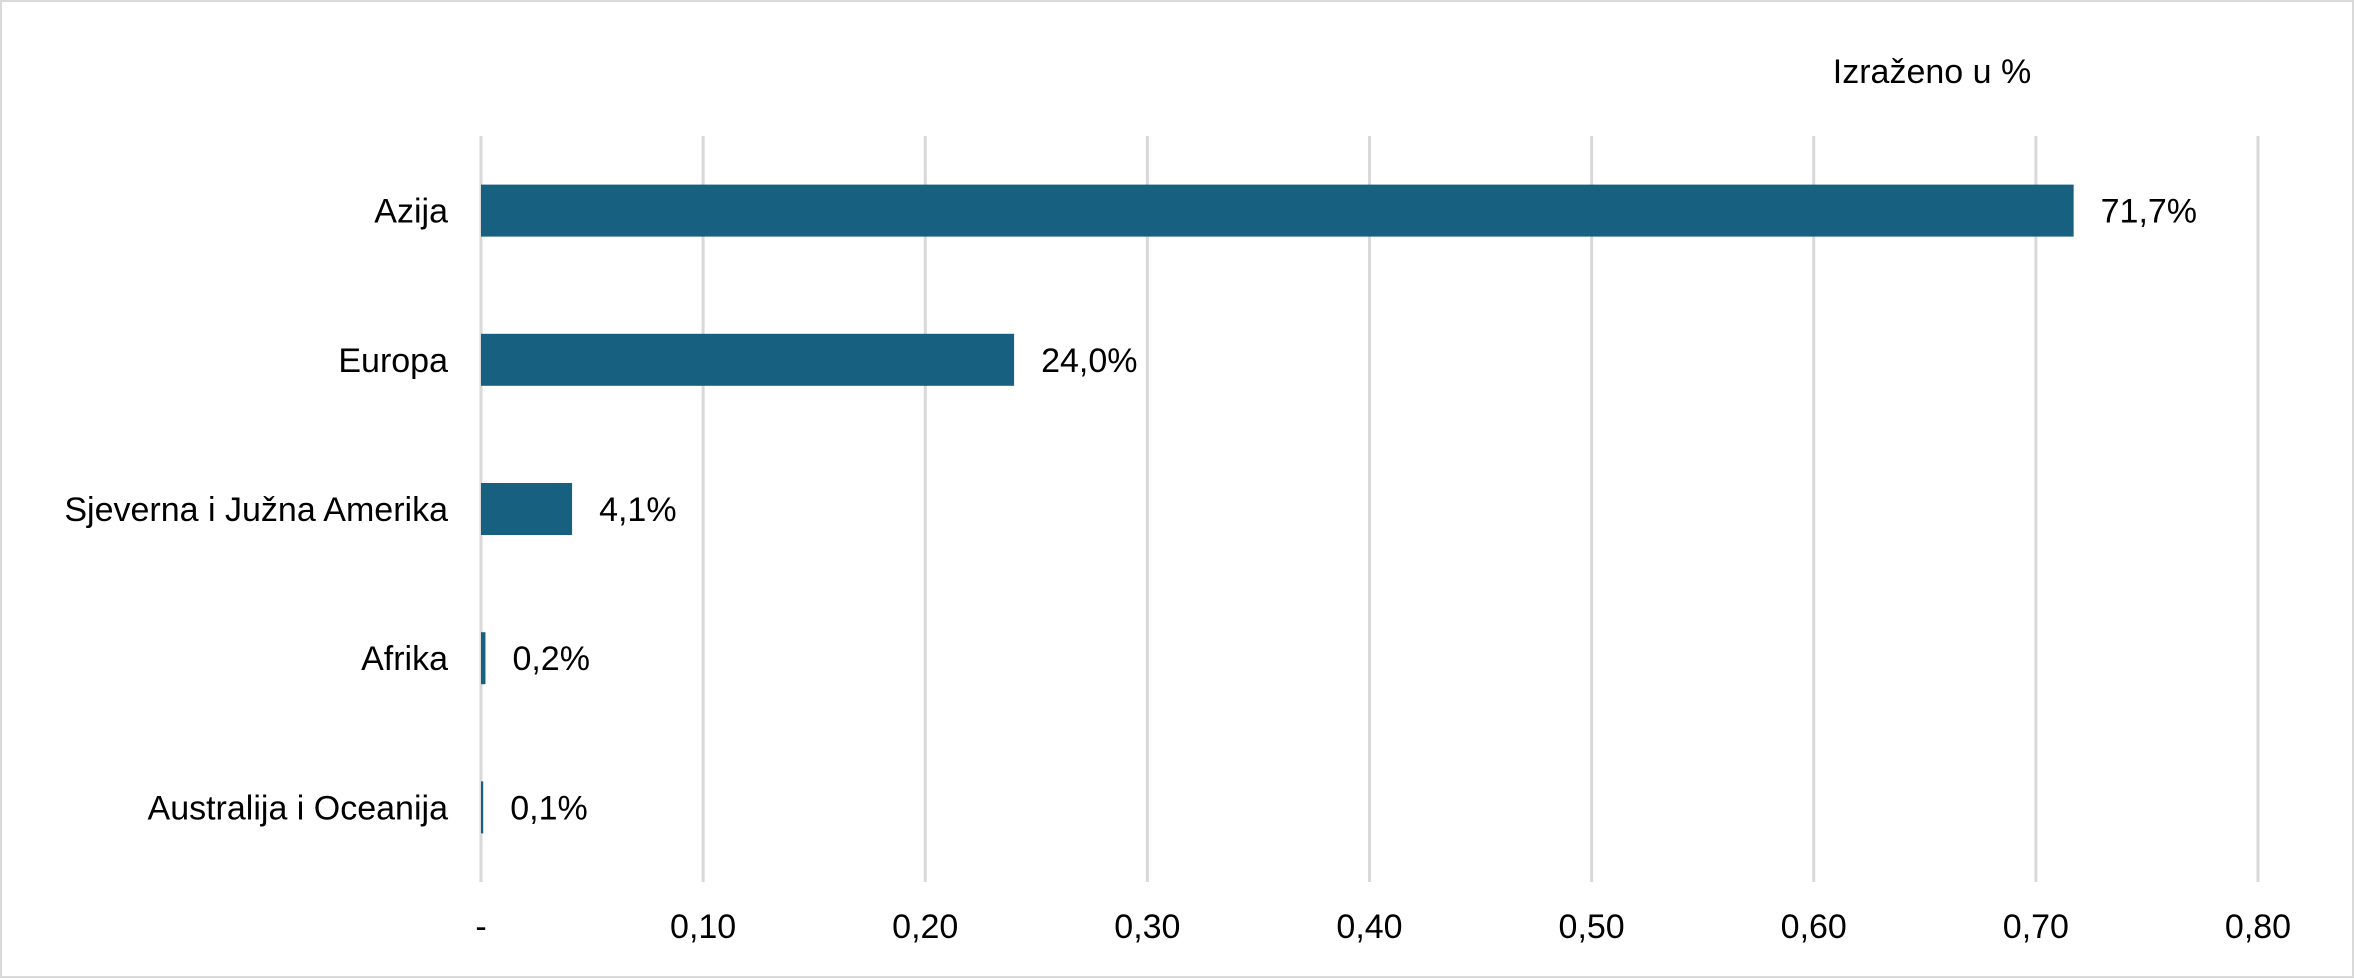 The image size is (2354, 980). What do you see at coordinates (1147, 927) in the screenshot?
I see `x-tick-label: 0,30` at bounding box center [1147, 927].